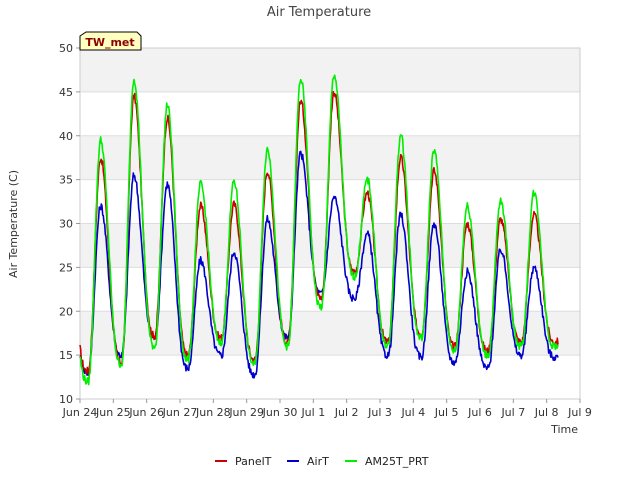 Image resolution: width=640 pixels, height=480 pixels. Describe the element at coordinates (479, 412) in the screenshot. I see `x-tick-label: Jul 6` at that location.